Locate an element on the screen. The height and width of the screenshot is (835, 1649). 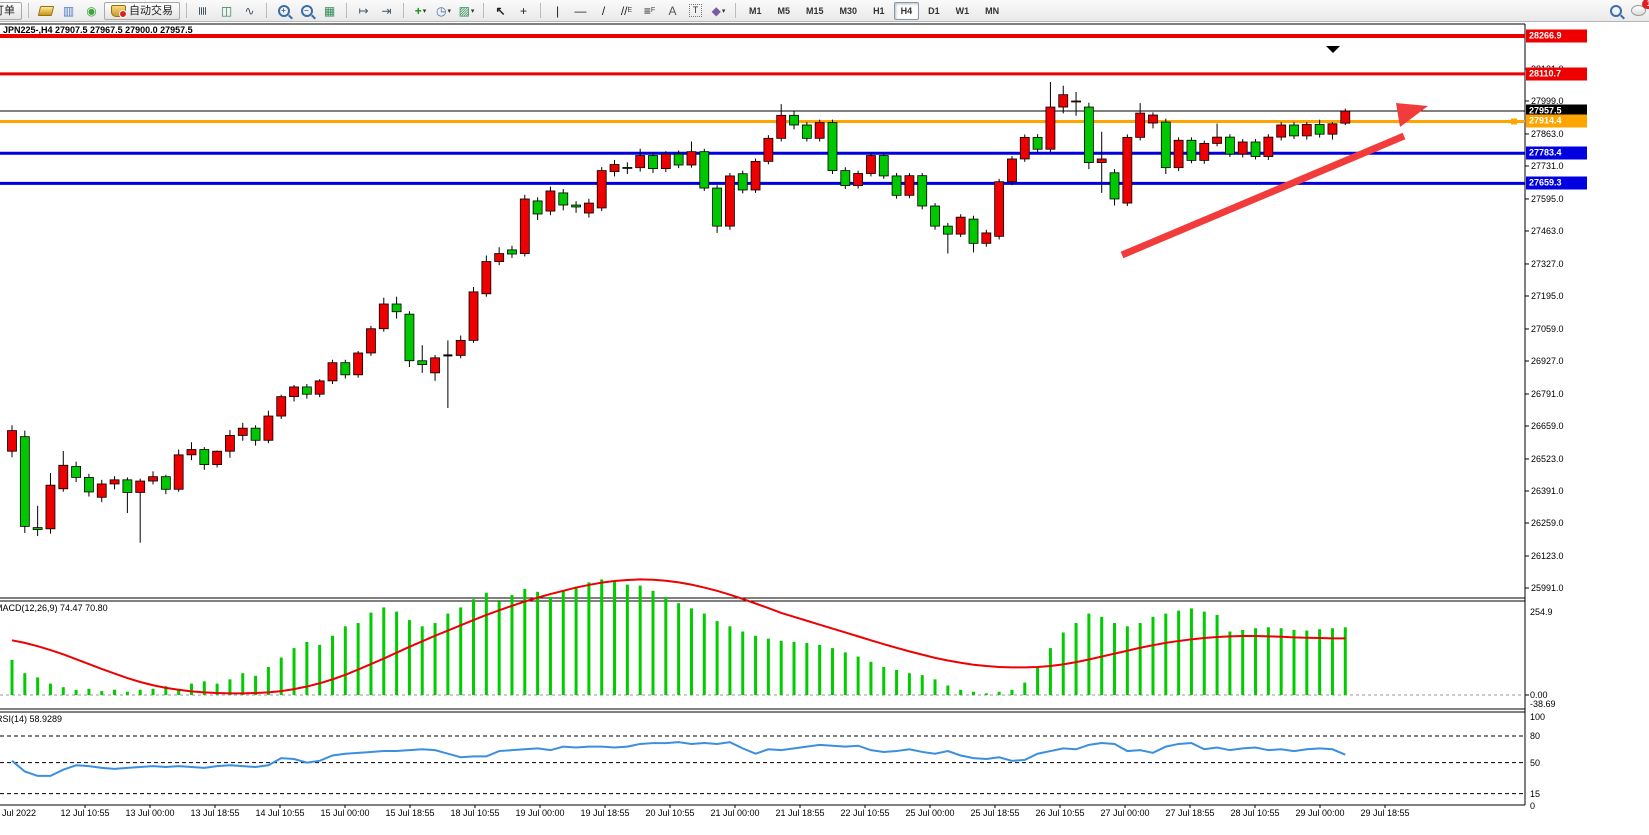
trend-arrow-head is located at coordinates (1412, 115).